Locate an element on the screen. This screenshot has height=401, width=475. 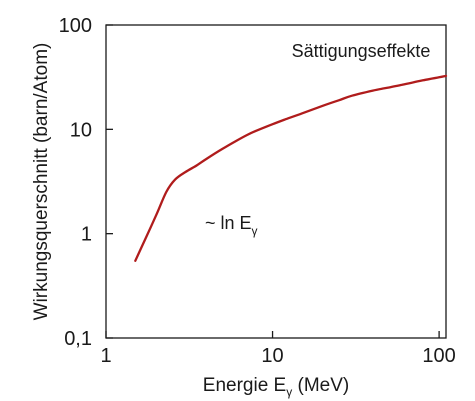
x-axis-title: Energie Eγ (MeV) is located at coordinates (276, 387).